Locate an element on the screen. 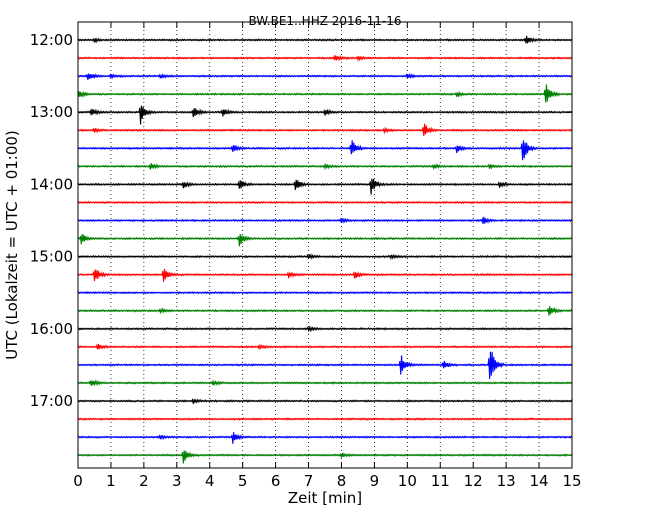 The width and height of the screenshot is (650, 520). trace-12:15 is located at coordinates (325, 58).